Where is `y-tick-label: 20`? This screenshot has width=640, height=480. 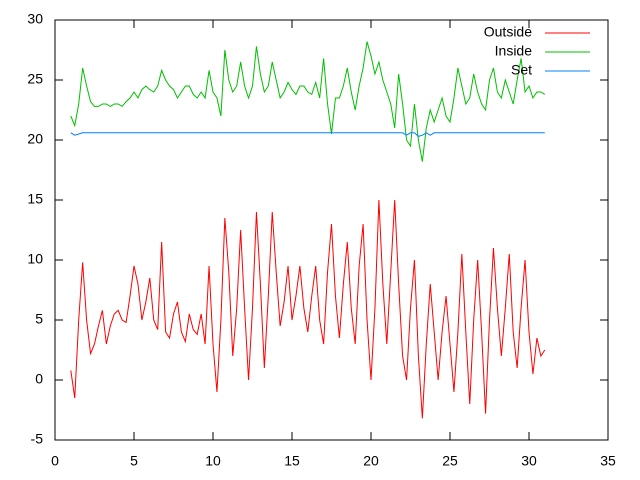
y-tick-label: 20 is located at coordinates (35, 139).